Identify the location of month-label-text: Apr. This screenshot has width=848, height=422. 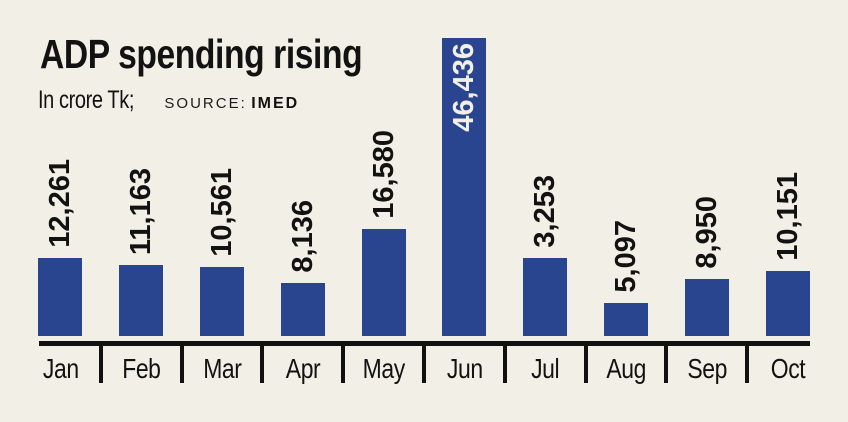
(303, 368).